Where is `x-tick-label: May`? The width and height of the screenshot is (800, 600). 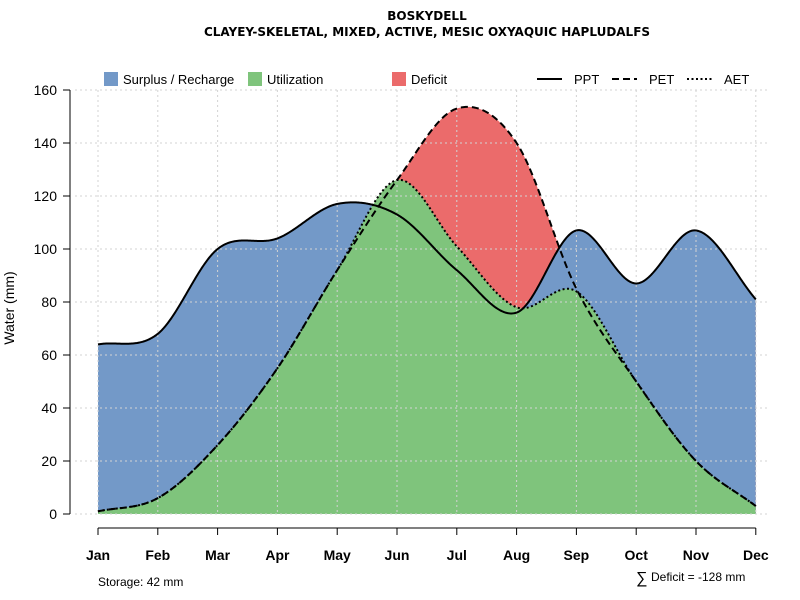
x-tick-label: May is located at coordinates (337, 555).